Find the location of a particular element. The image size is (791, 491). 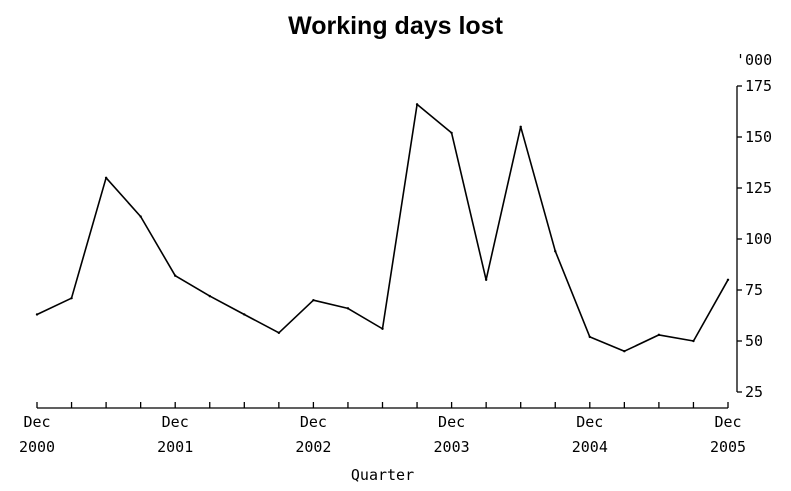

x-tick-label-year: 2001 is located at coordinates (175, 447).